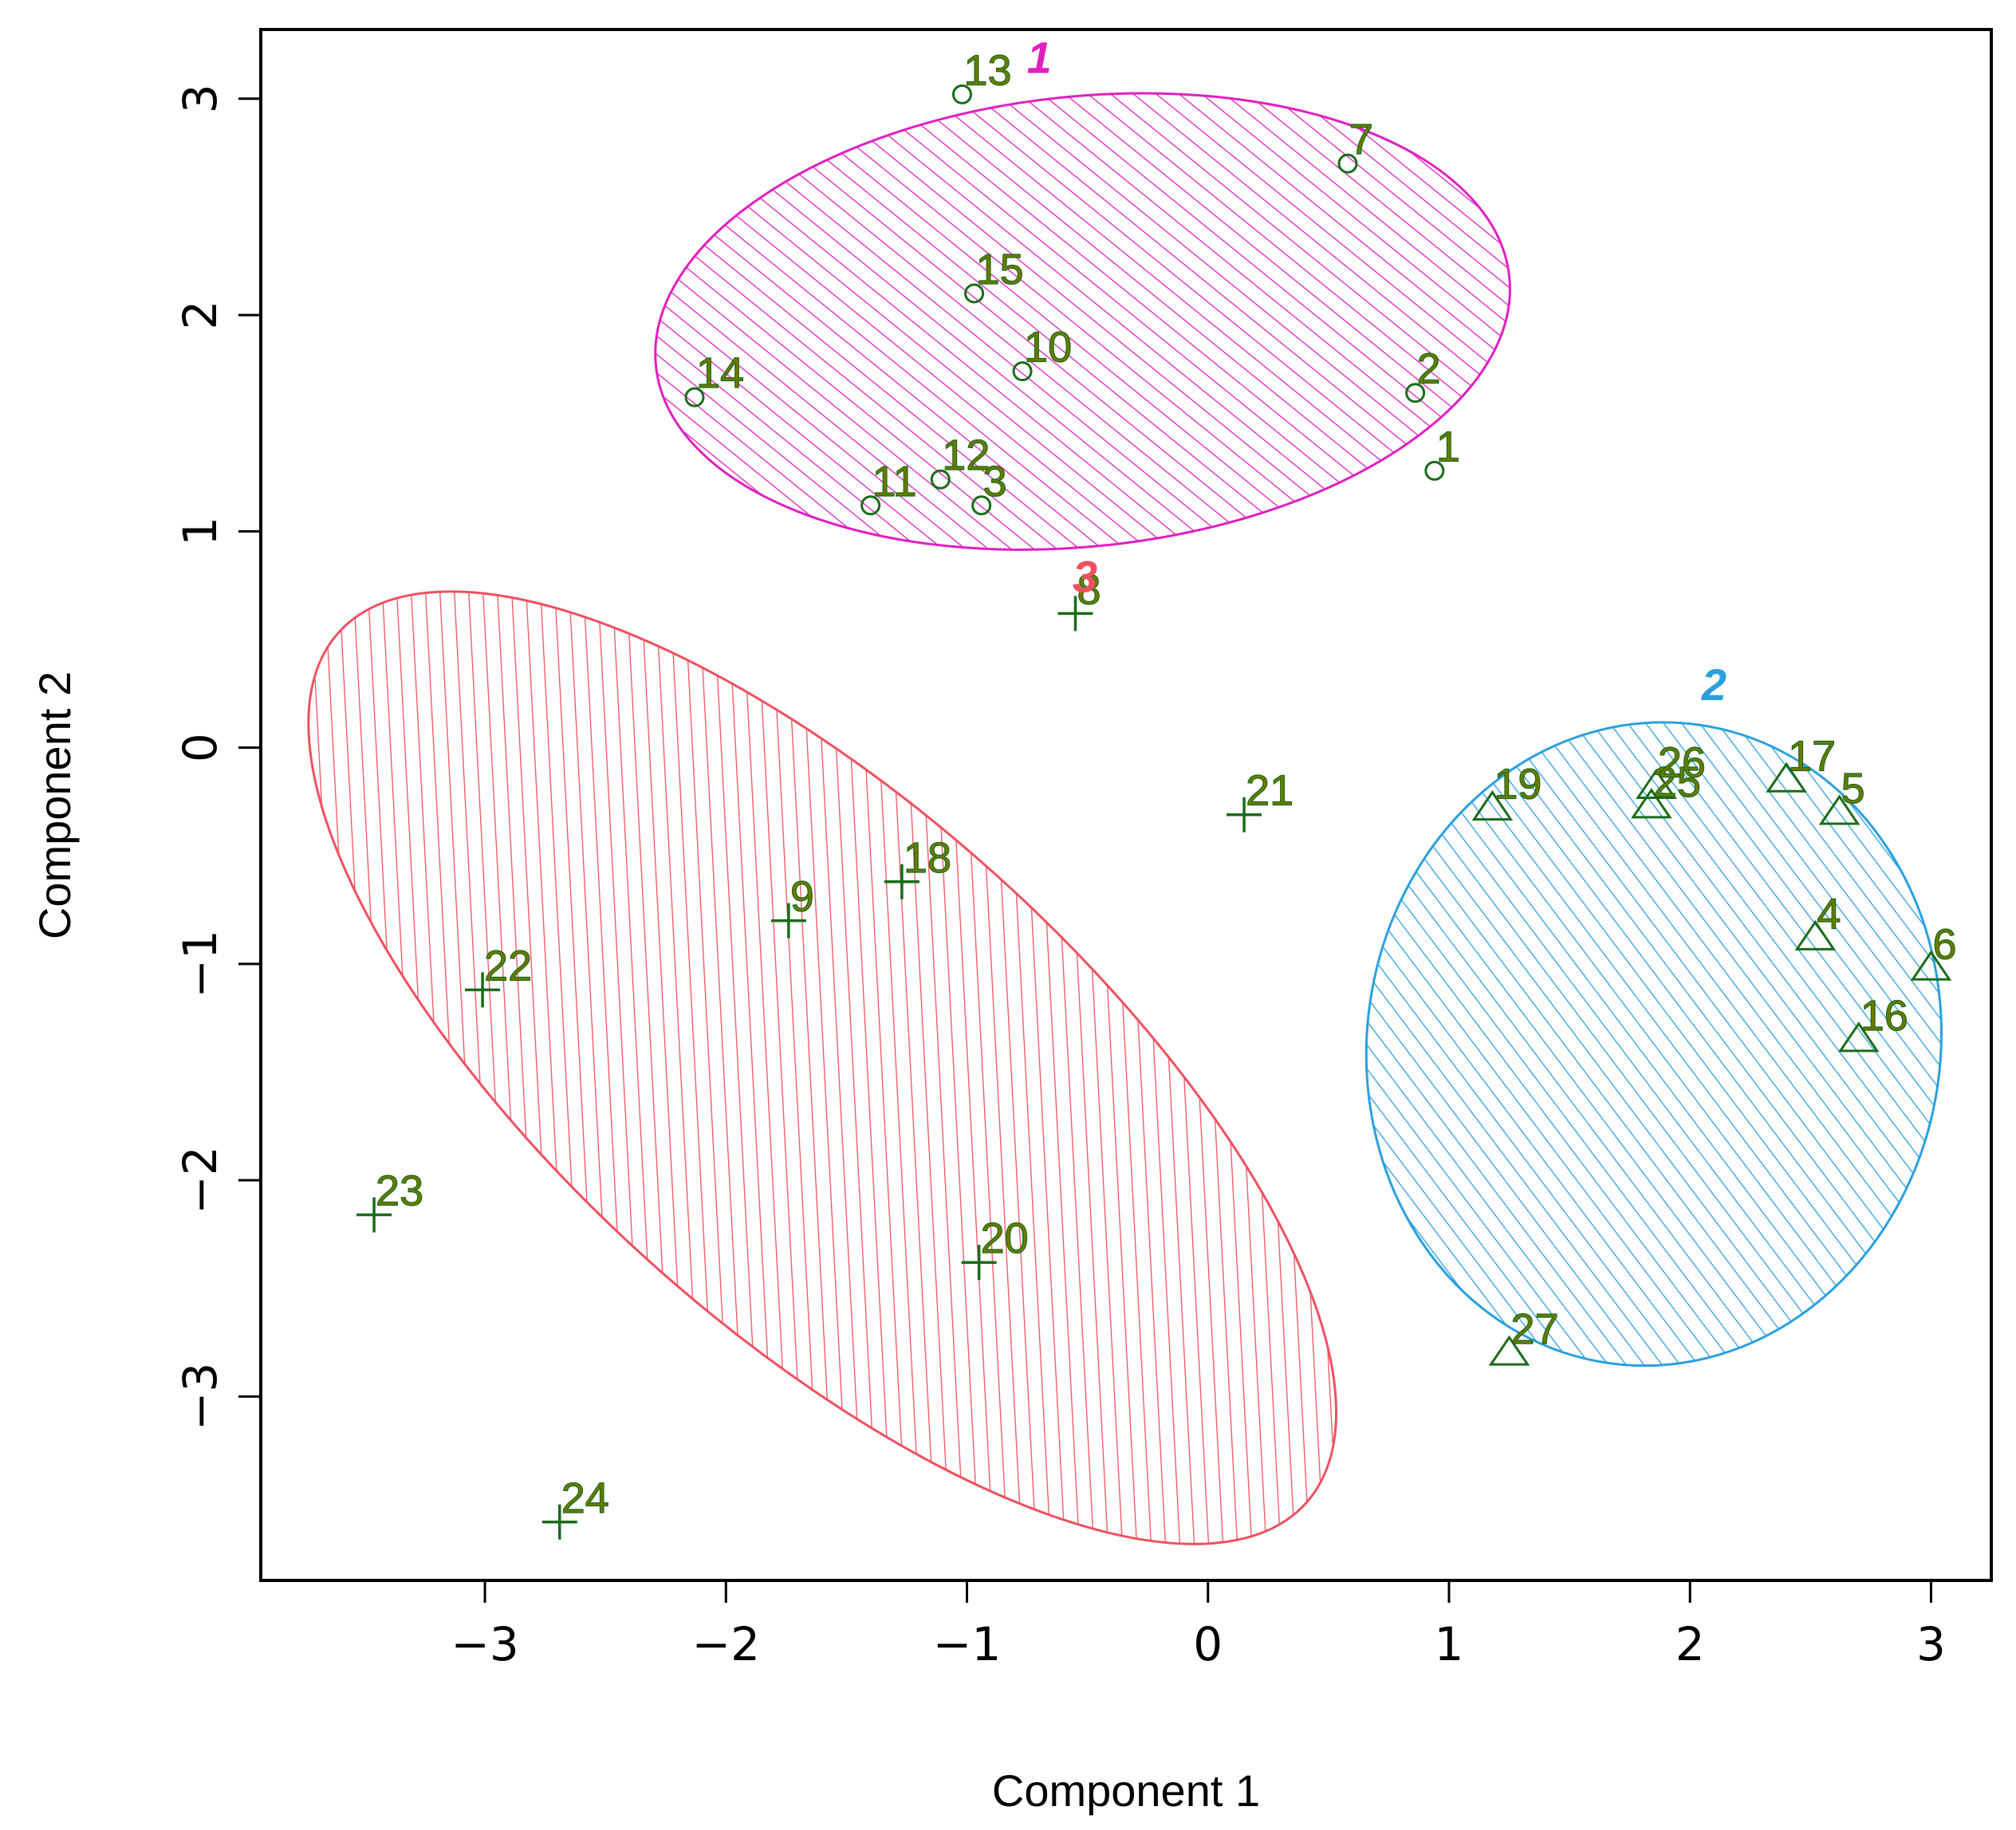  What do you see at coordinates (1690, 1644) in the screenshot?
I see `x-tick-label: 2` at bounding box center [1690, 1644].